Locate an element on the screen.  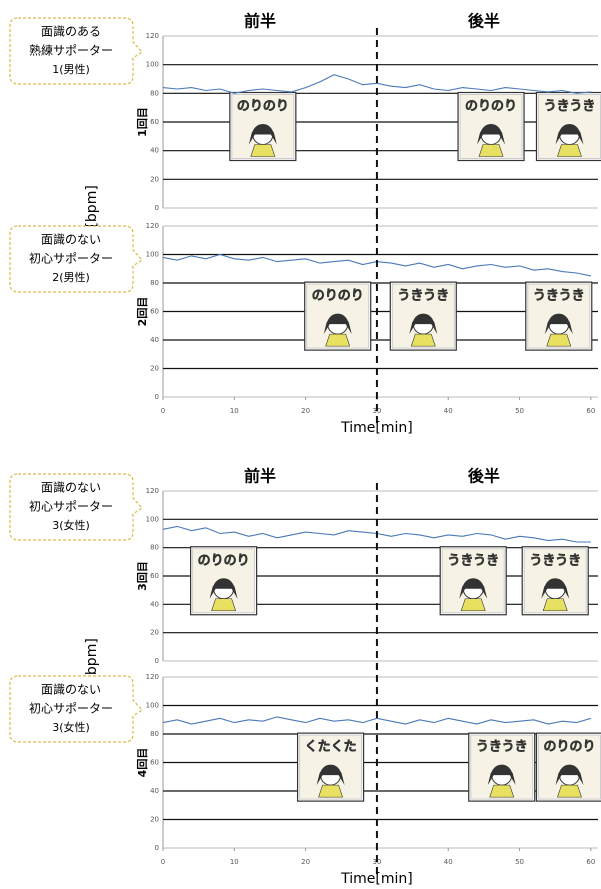
callout-text: 面識のある is located at coordinates (71, 32).